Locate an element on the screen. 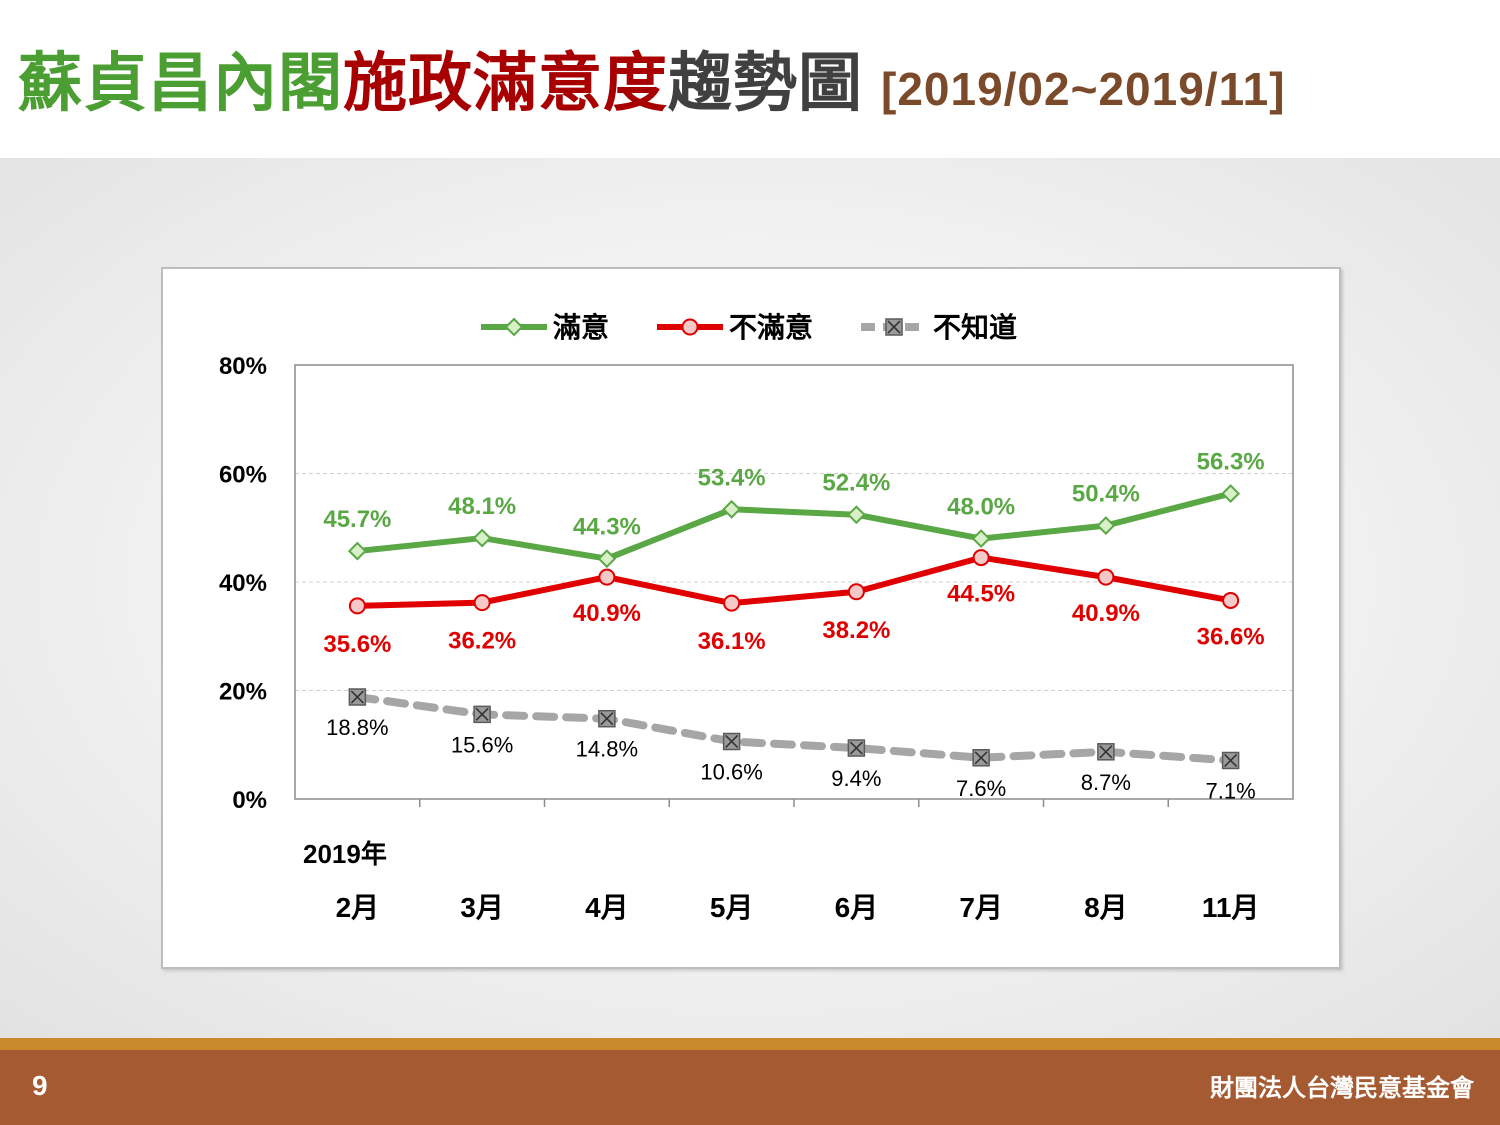 The height and width of the screenshot is (1125, 1500). series-dissatisfied is located at coordinates (794, 581).